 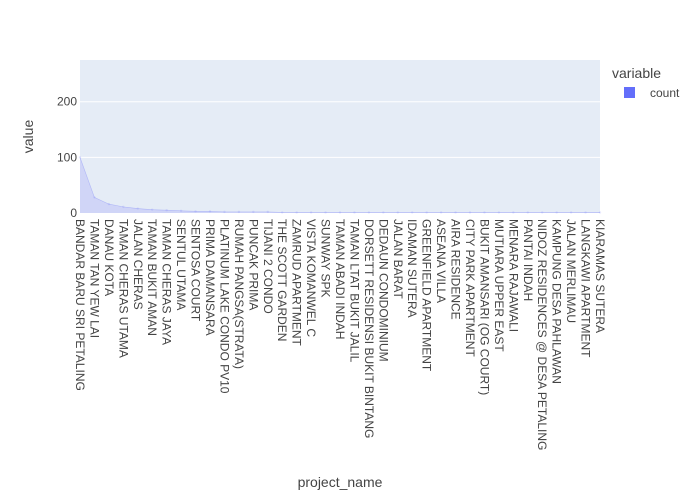 What do you see at coordinates (167, 282) in the screenshot?
I see `x-tick-label: TAMAN CHERAS JAYA` at bounding box center [167, 282].